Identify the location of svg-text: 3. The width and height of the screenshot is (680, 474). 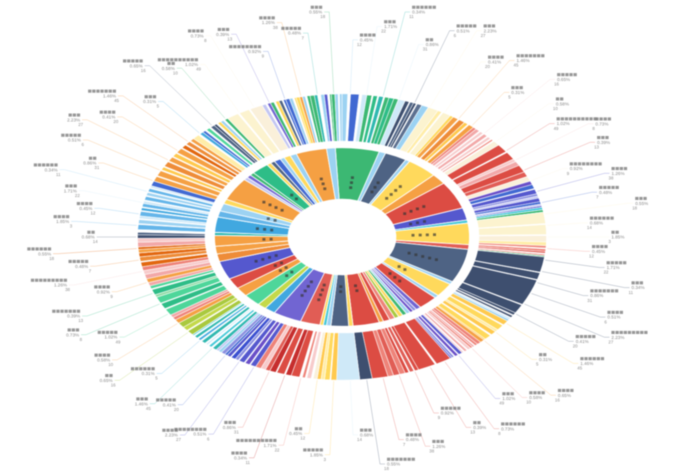
(71, 226).